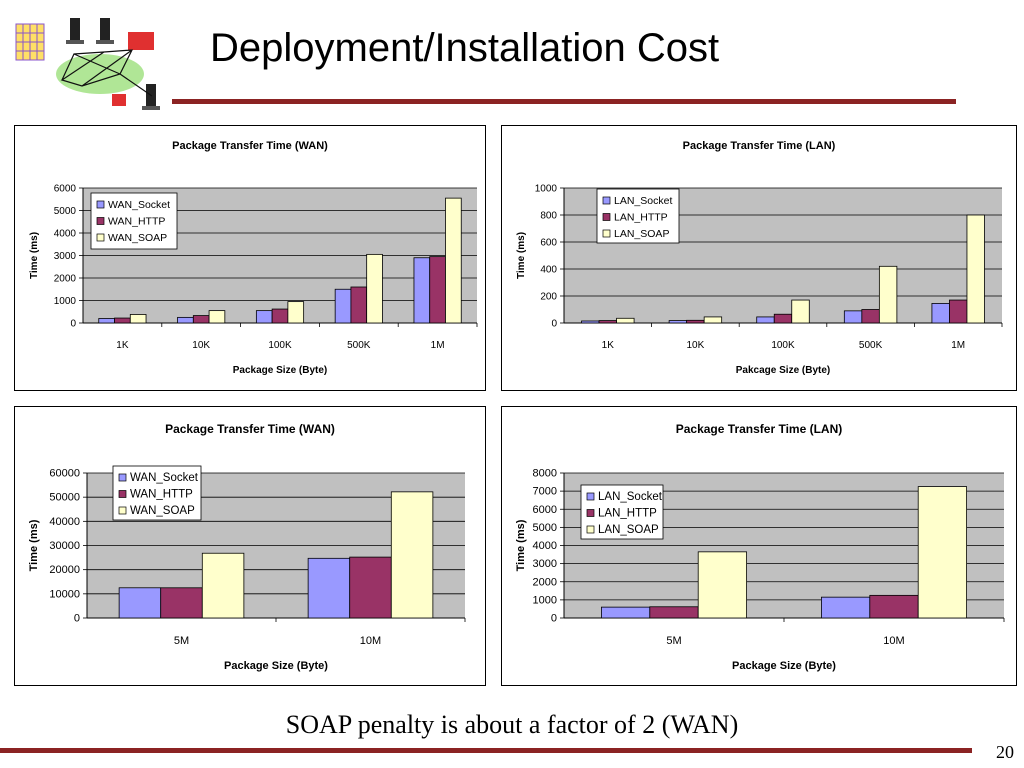 The width and height of the screenshot is (1024, 768). I want to click on page-number: 20, so click(1005, 752).